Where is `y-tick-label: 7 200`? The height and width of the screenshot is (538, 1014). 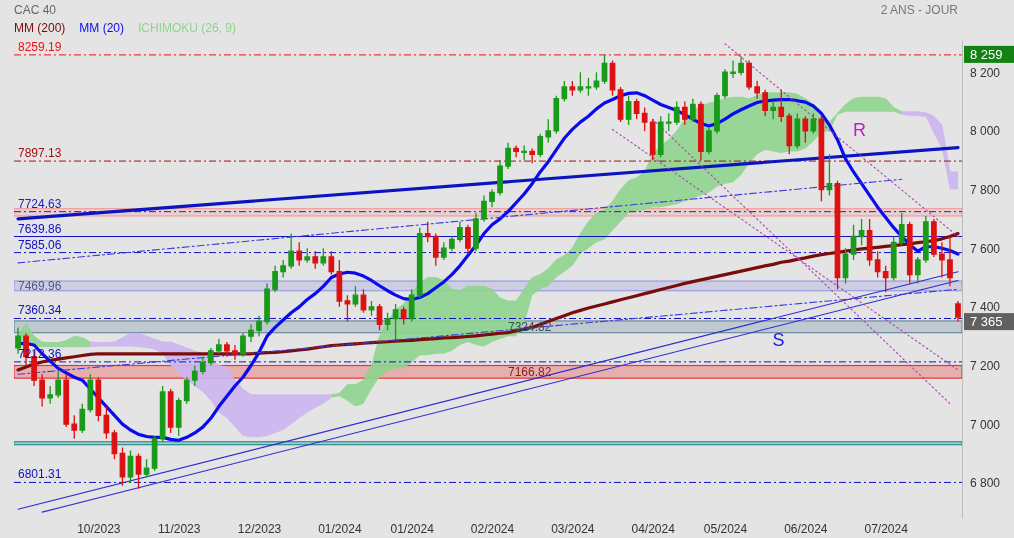
y-tick-label: 7 200 is located at coordinates (985, 365).